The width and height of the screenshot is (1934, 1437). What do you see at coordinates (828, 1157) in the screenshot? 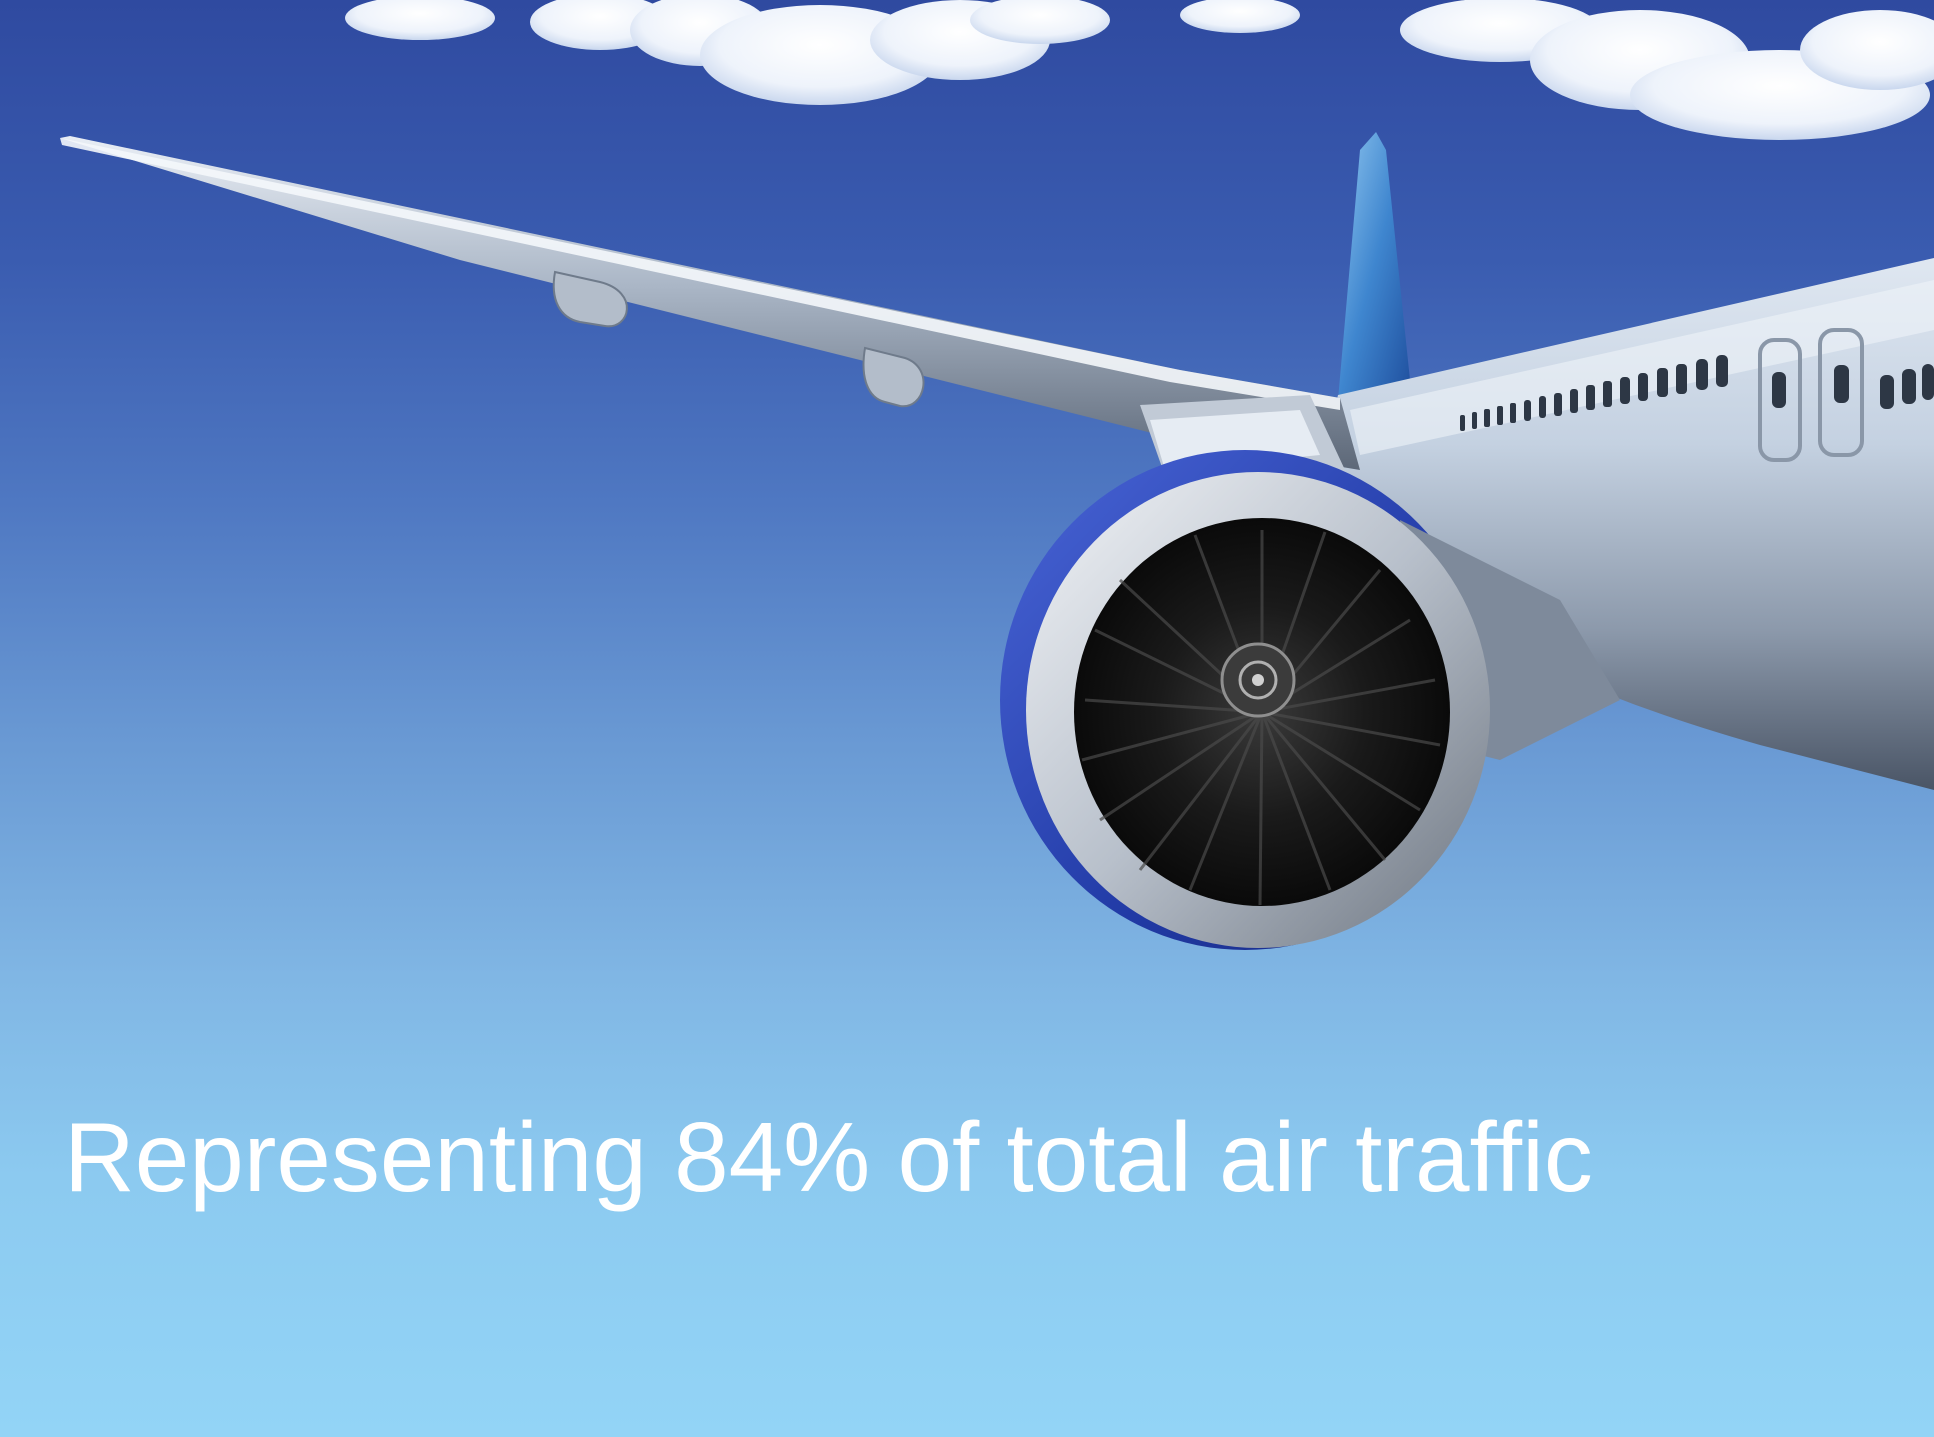
I see `slide-caption: Representing 84% of total air traffic` at bounding box center [828, 1157].